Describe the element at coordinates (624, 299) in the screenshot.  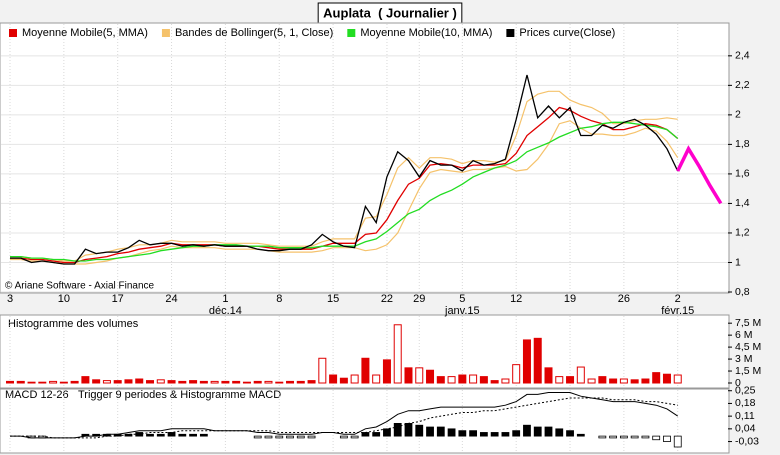
I see `x-tick-label: 26` at that location.